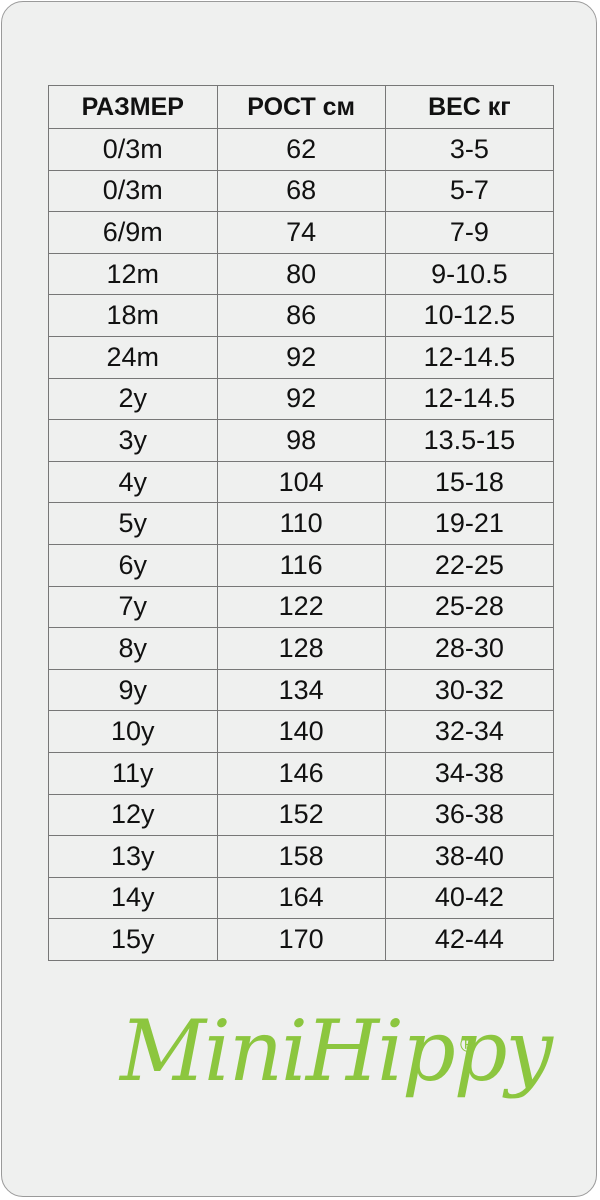 The height and width of the screenshot is (1200, 600). I want to click on table-cell: 18m, so click(133, 315).